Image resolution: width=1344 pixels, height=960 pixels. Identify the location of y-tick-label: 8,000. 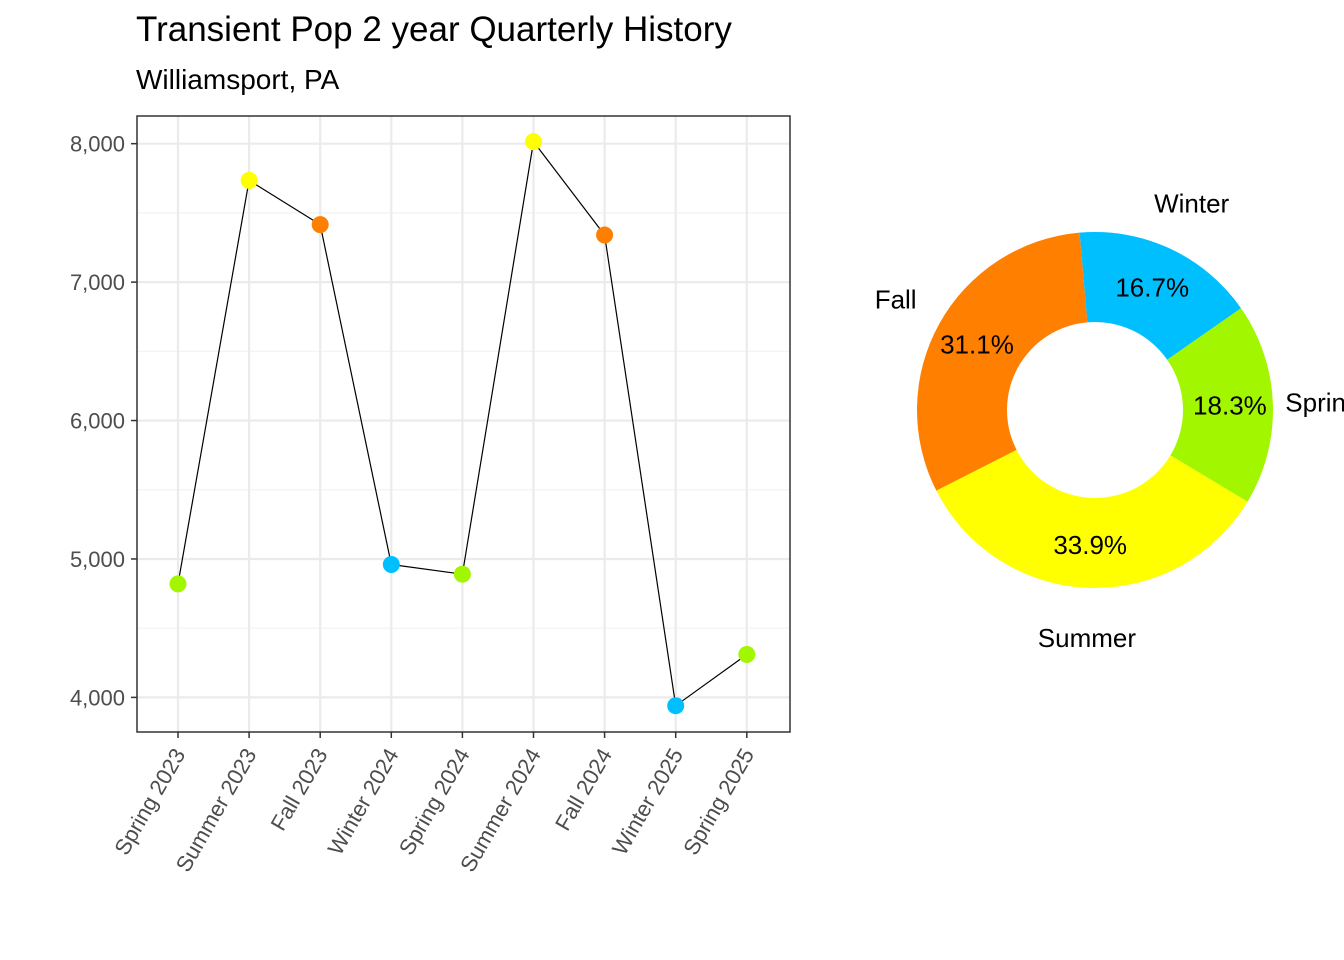
(97, 144).